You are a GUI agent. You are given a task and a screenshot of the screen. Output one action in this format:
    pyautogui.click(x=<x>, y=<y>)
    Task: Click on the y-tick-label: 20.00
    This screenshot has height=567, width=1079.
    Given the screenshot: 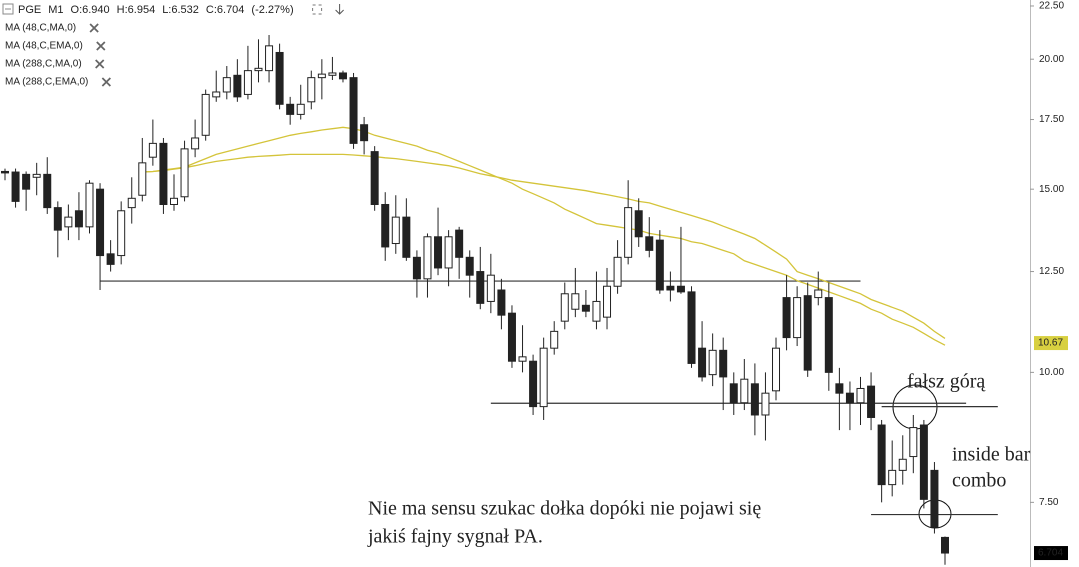 What is the action you would take?
    pyautogui.click(x=1051, y=59)
    